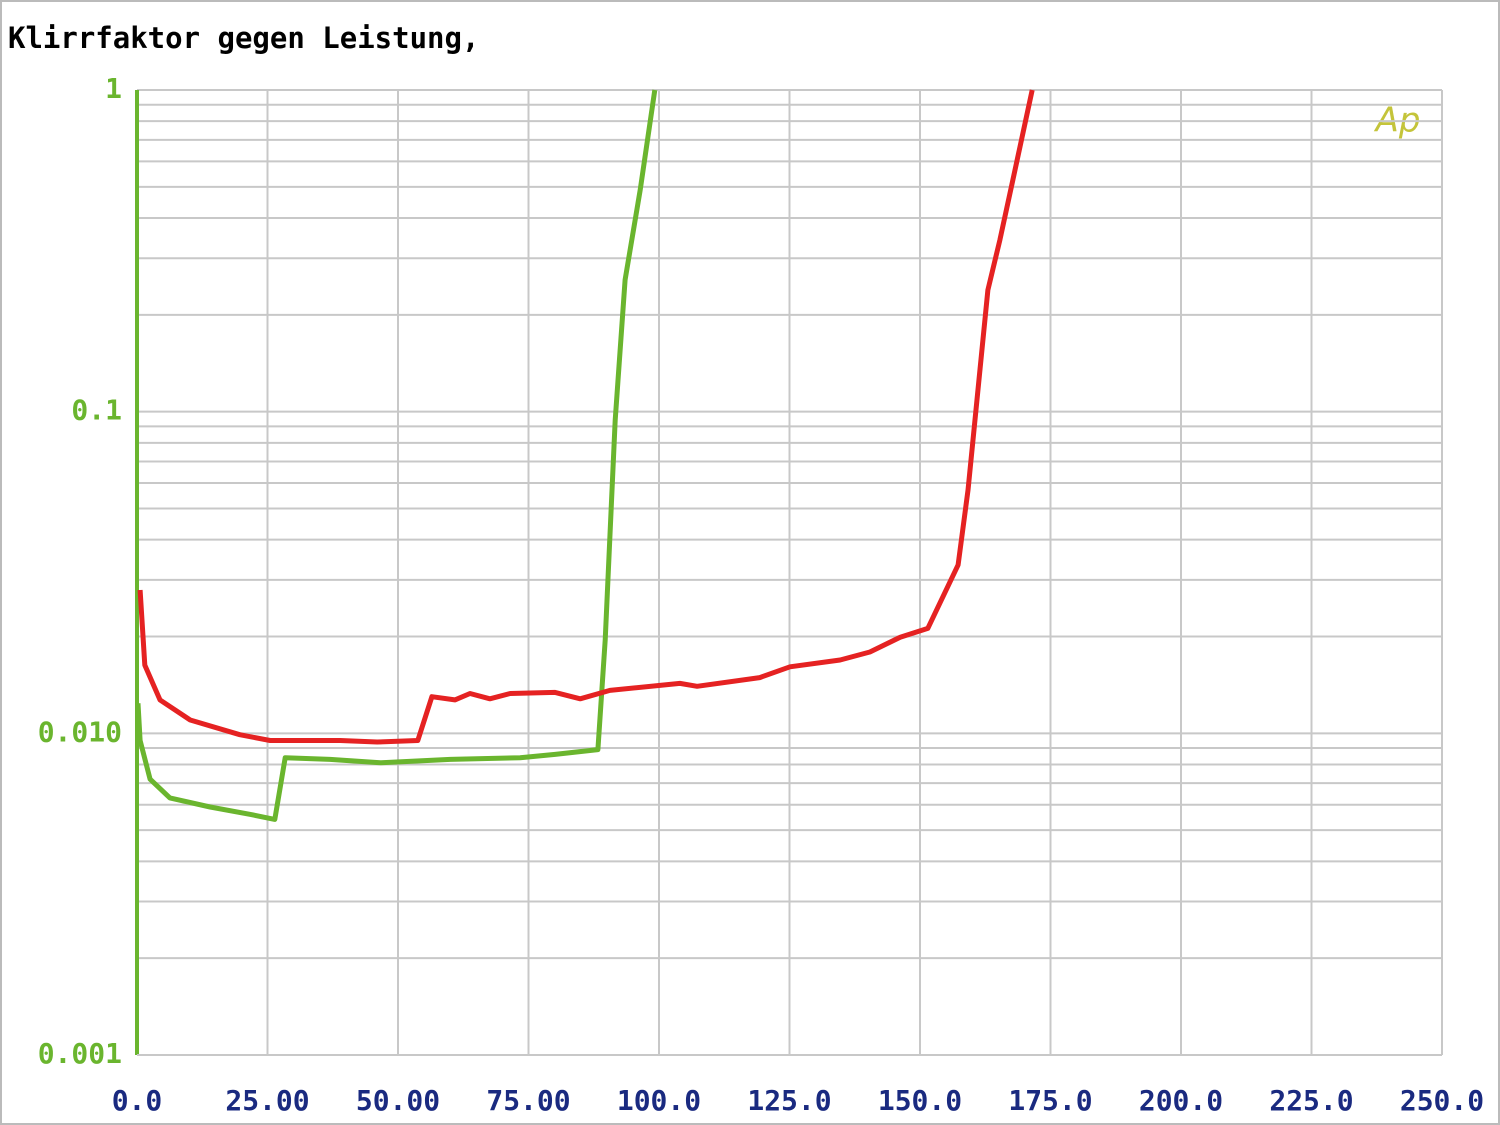 Image resolution: width=1500 pixels, height=1125 pixels. Describe the element at coordinates (80, 731) in the screenshot. I see `y-tick-label: 0.010` at that location.